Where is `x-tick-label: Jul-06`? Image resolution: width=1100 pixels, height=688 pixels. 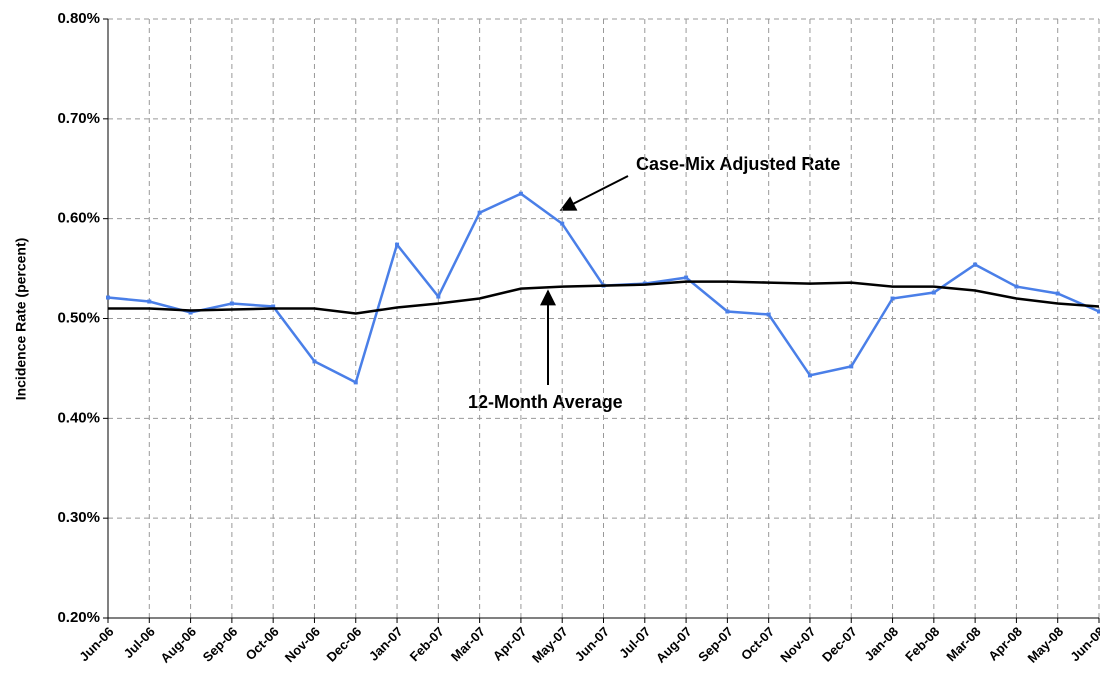
x-tick-label: Jul-06 is located at coordinates (139, 642).